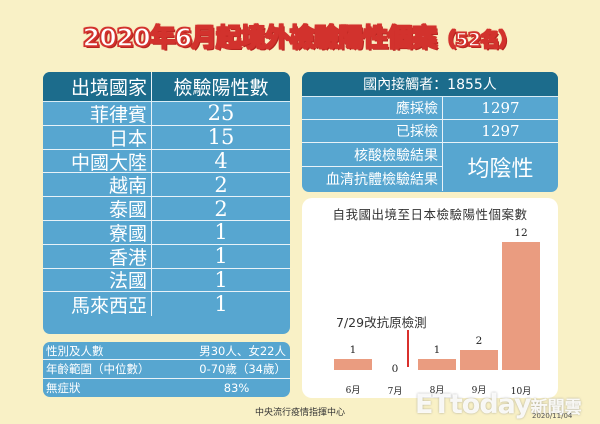  I want to click on pcr-result-label: 核酸檢驗結果, so click(372, 155).